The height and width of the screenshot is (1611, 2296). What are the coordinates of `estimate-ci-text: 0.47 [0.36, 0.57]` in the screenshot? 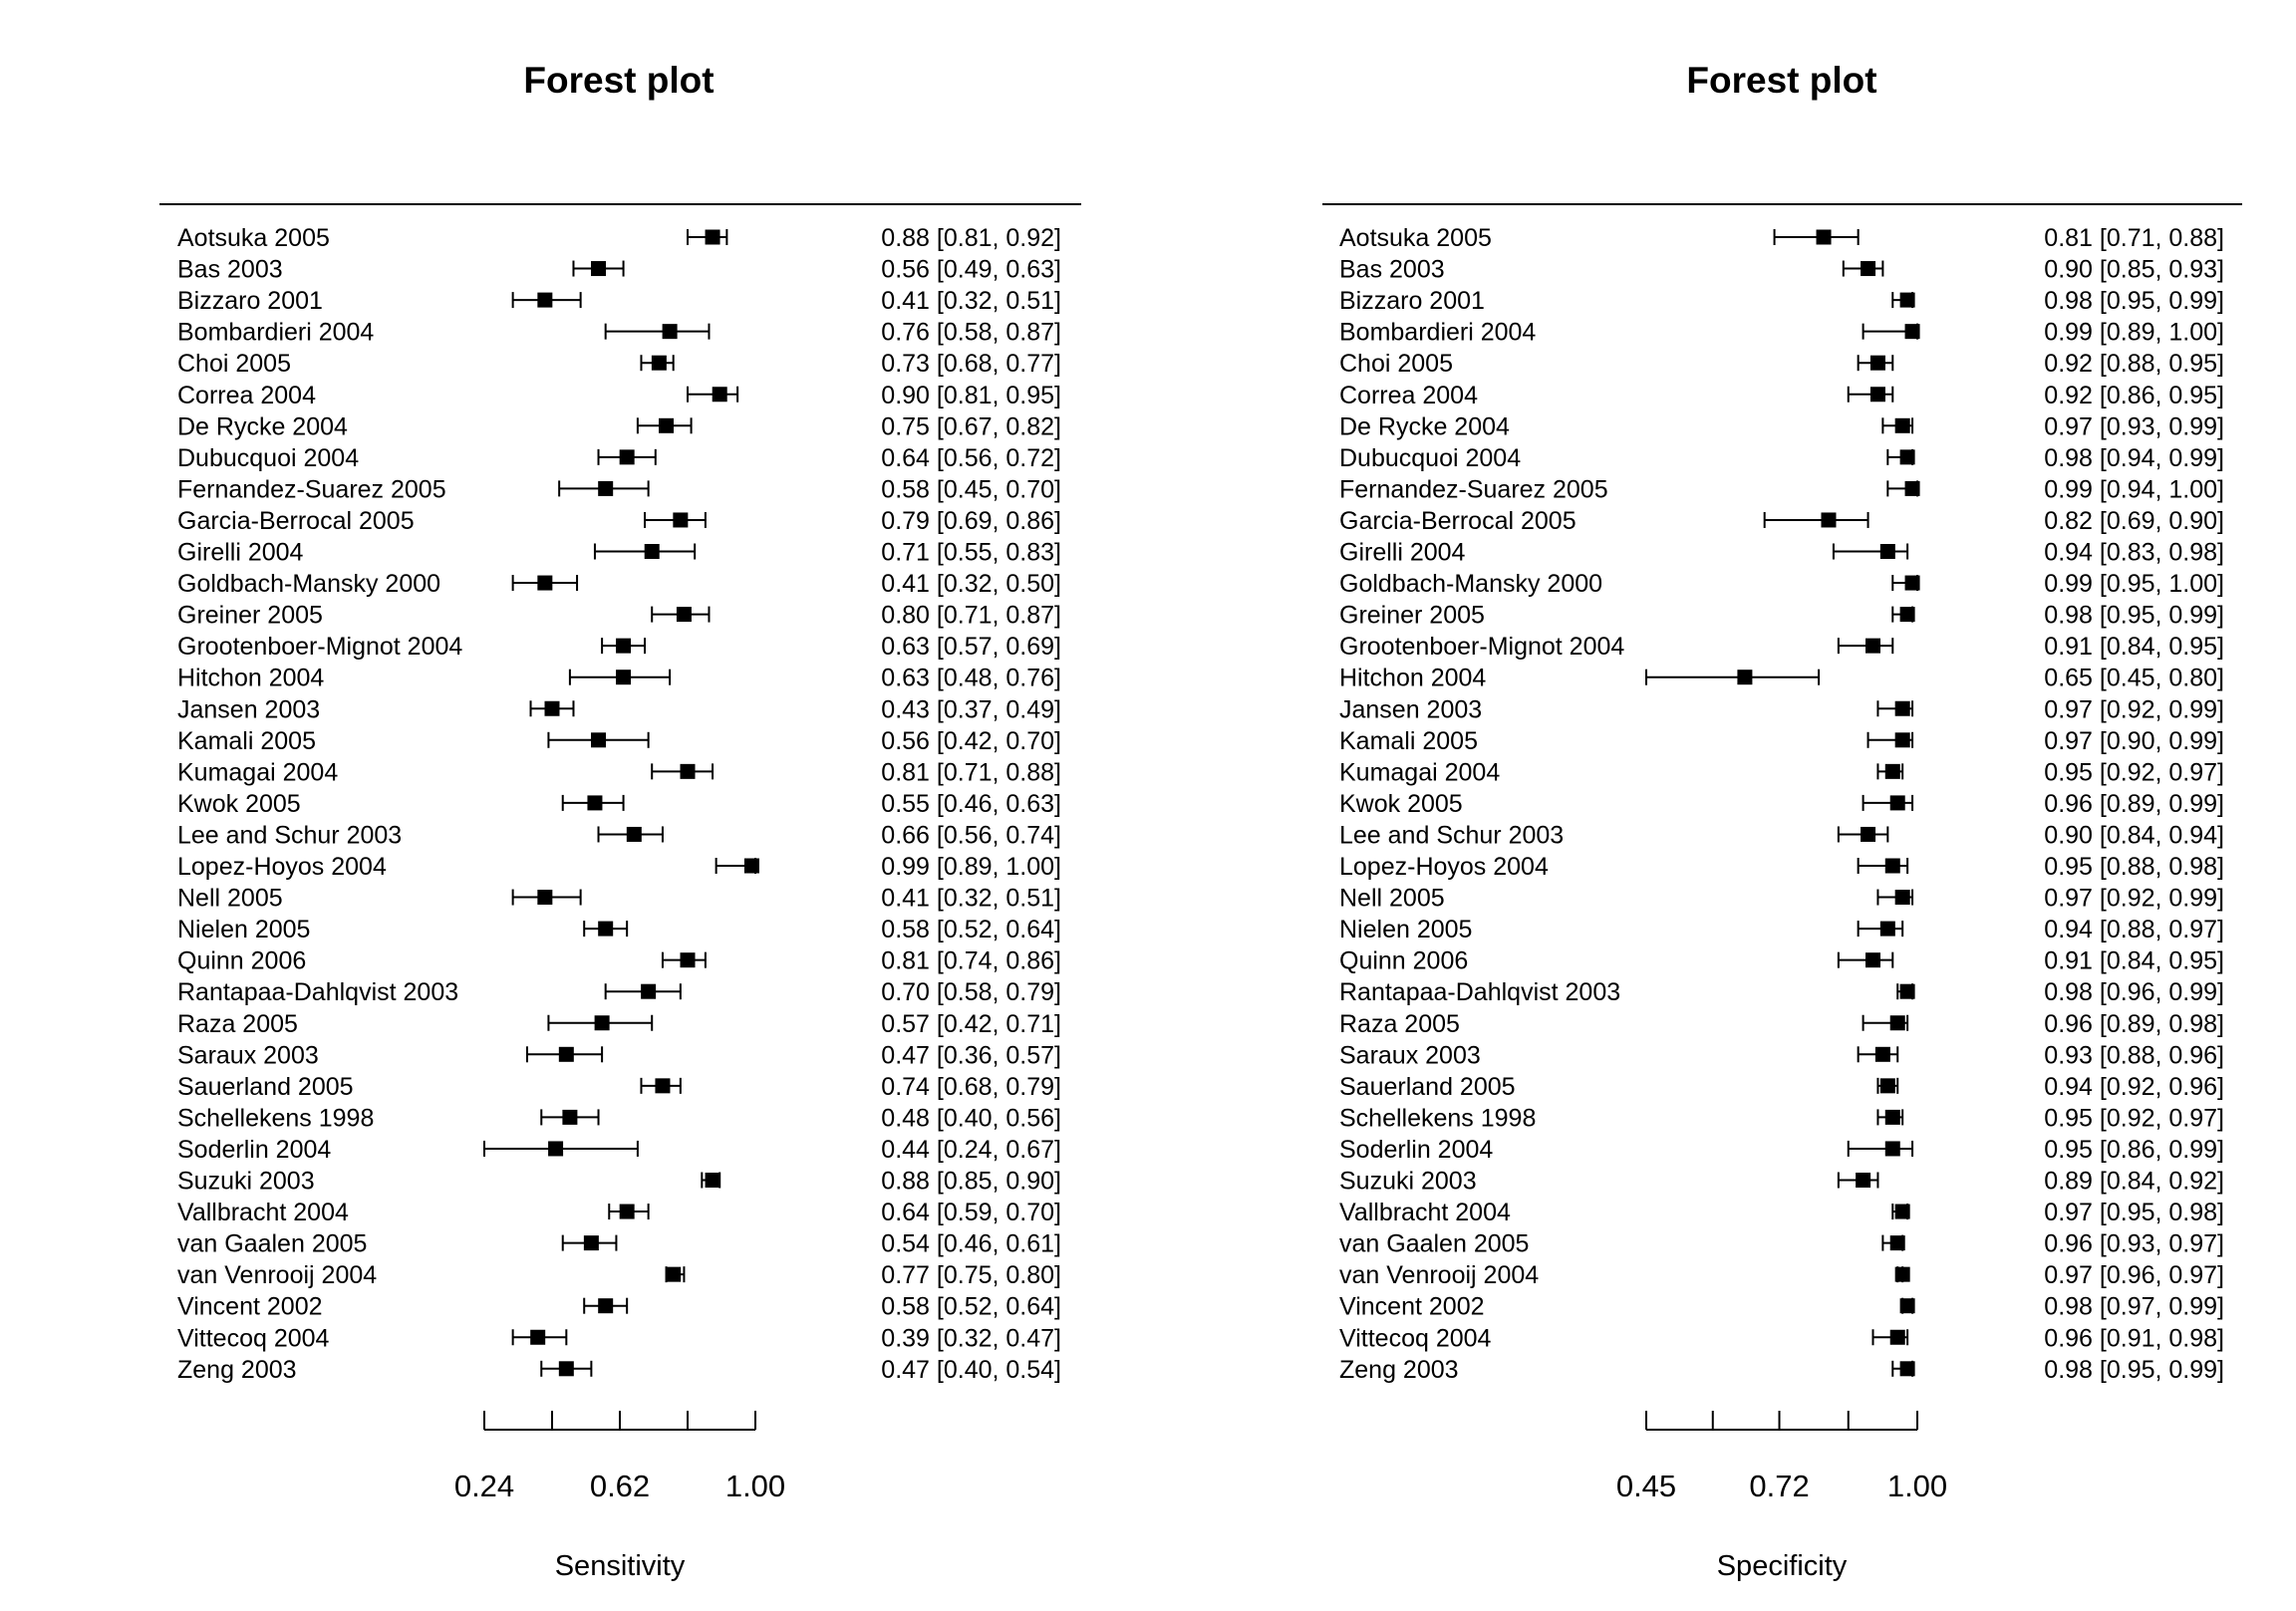 It's located at (971, 1055).